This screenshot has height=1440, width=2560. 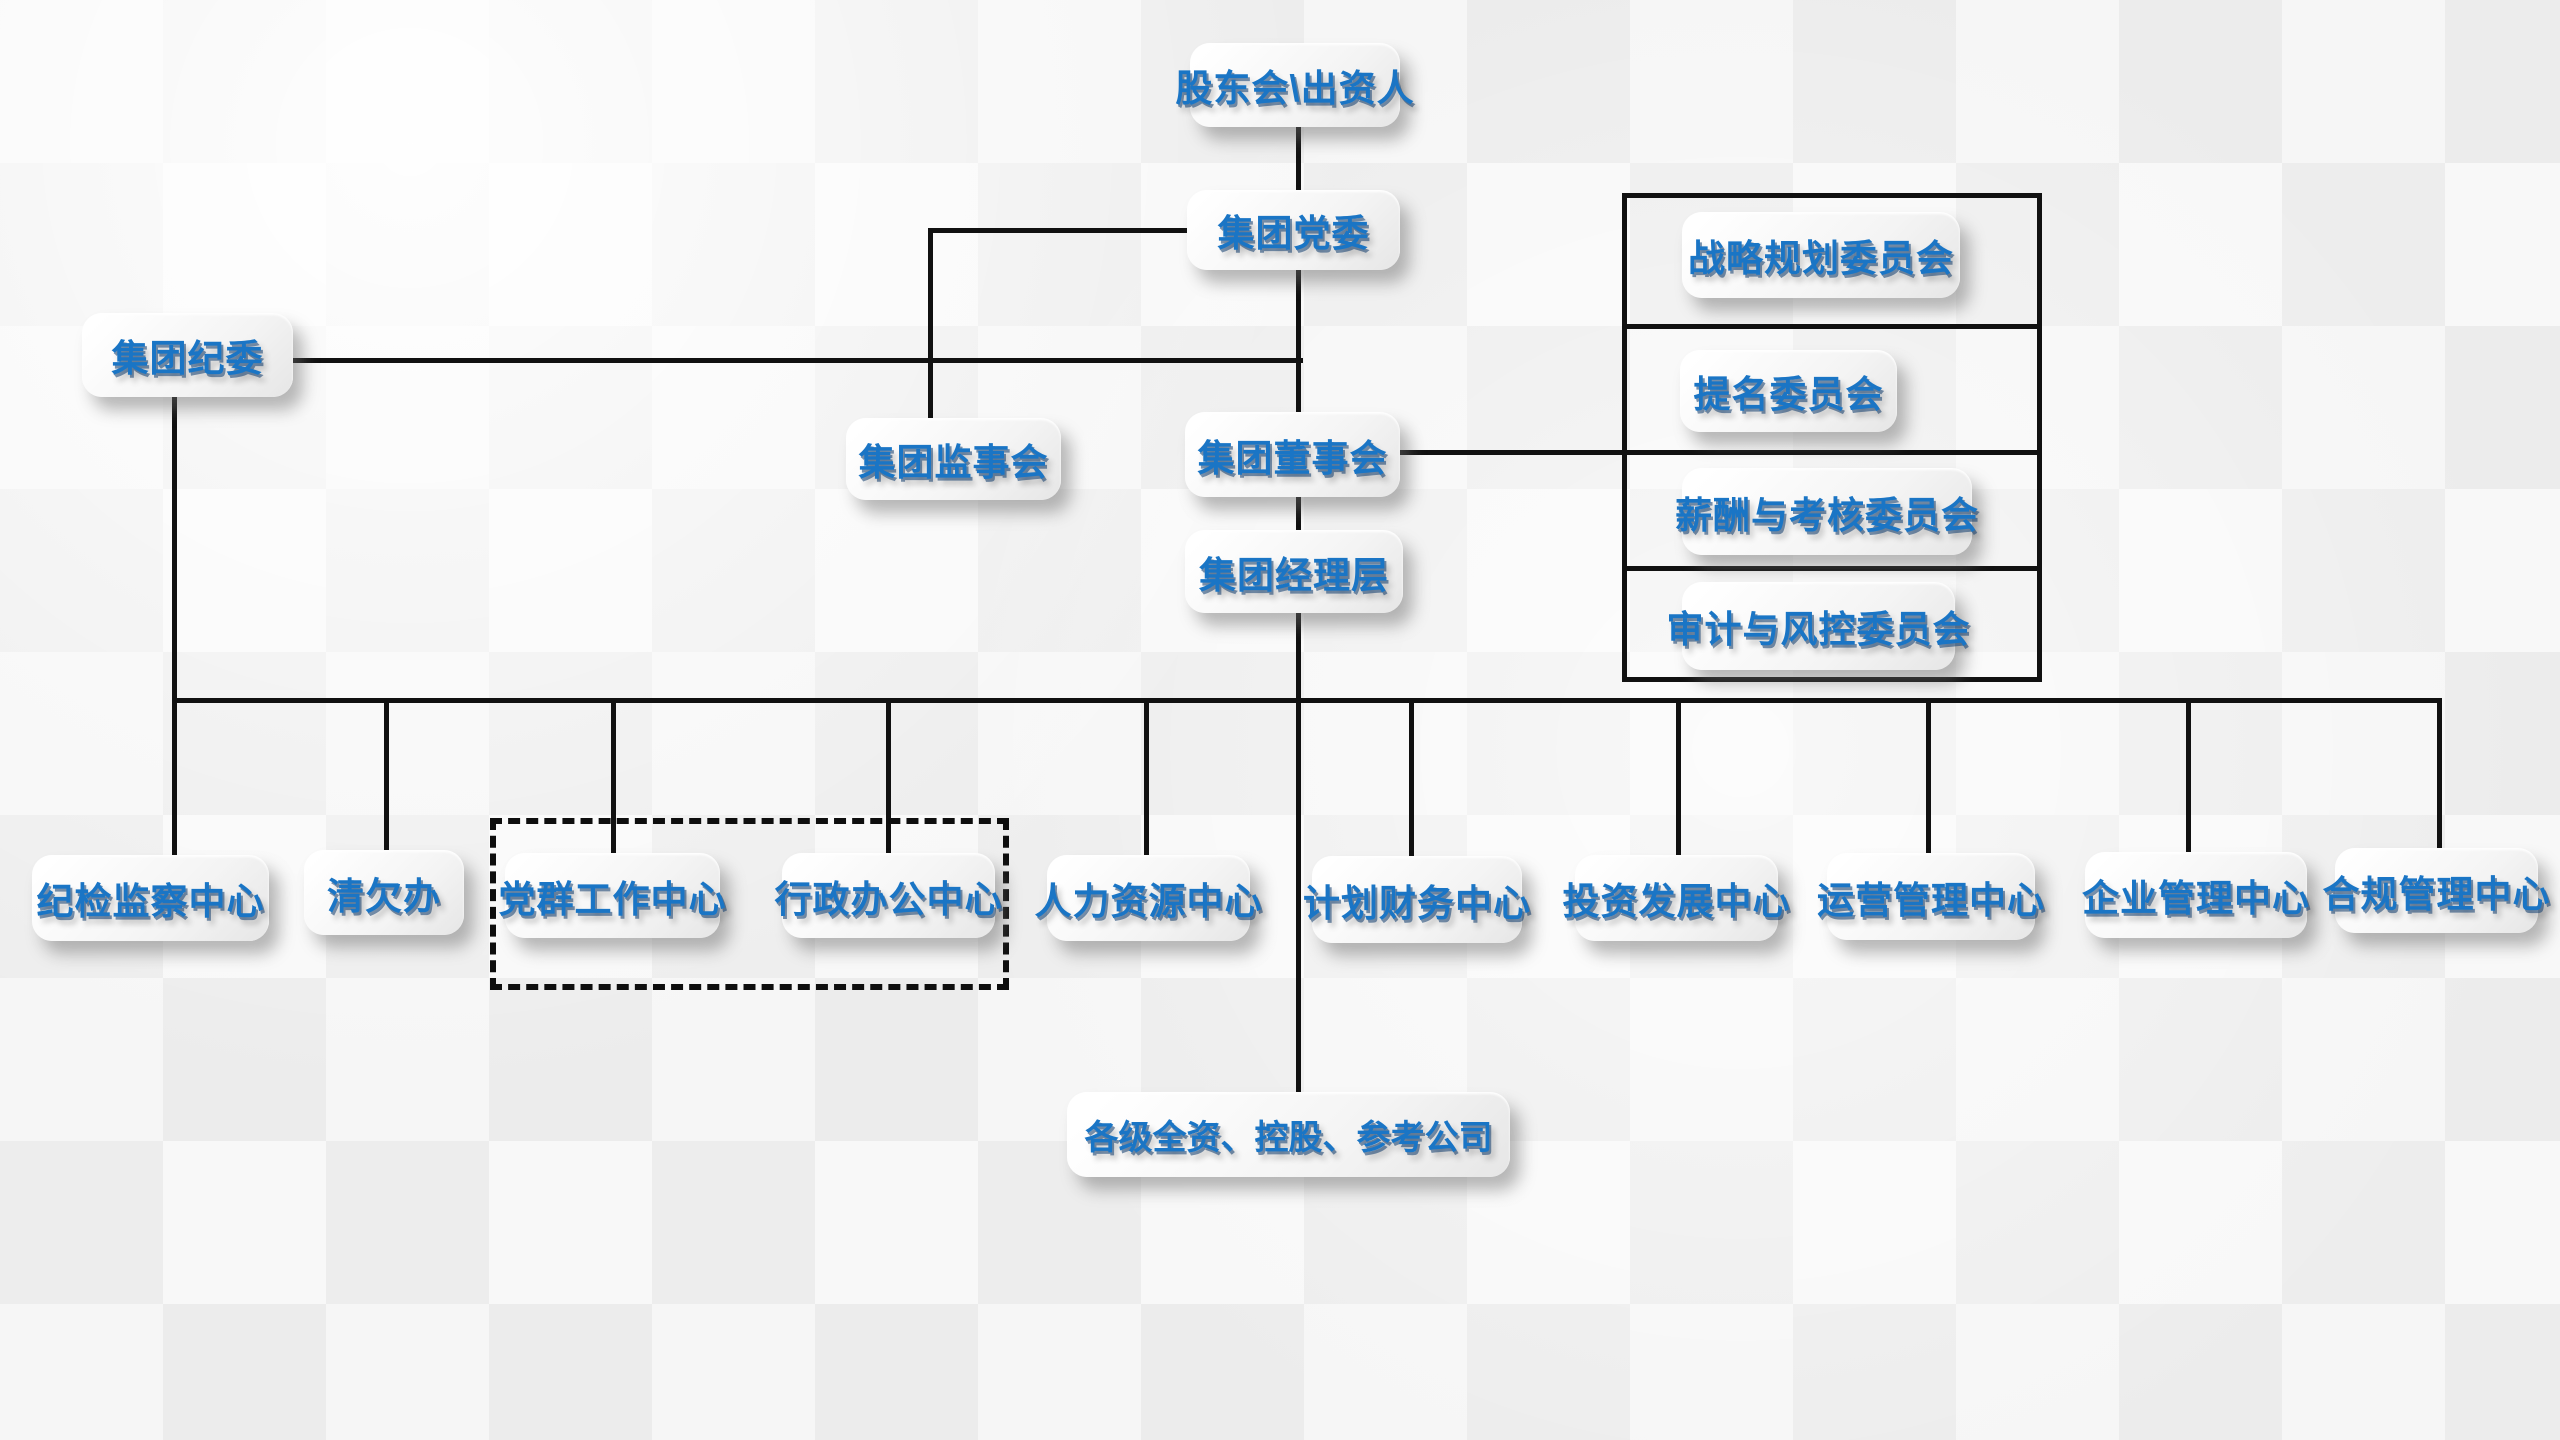 What do you see at coordinates (1292, 454) in the screenshot?
I see `node-group-board-of-directors: 集团董事会` at bounding box center [1292, 454].